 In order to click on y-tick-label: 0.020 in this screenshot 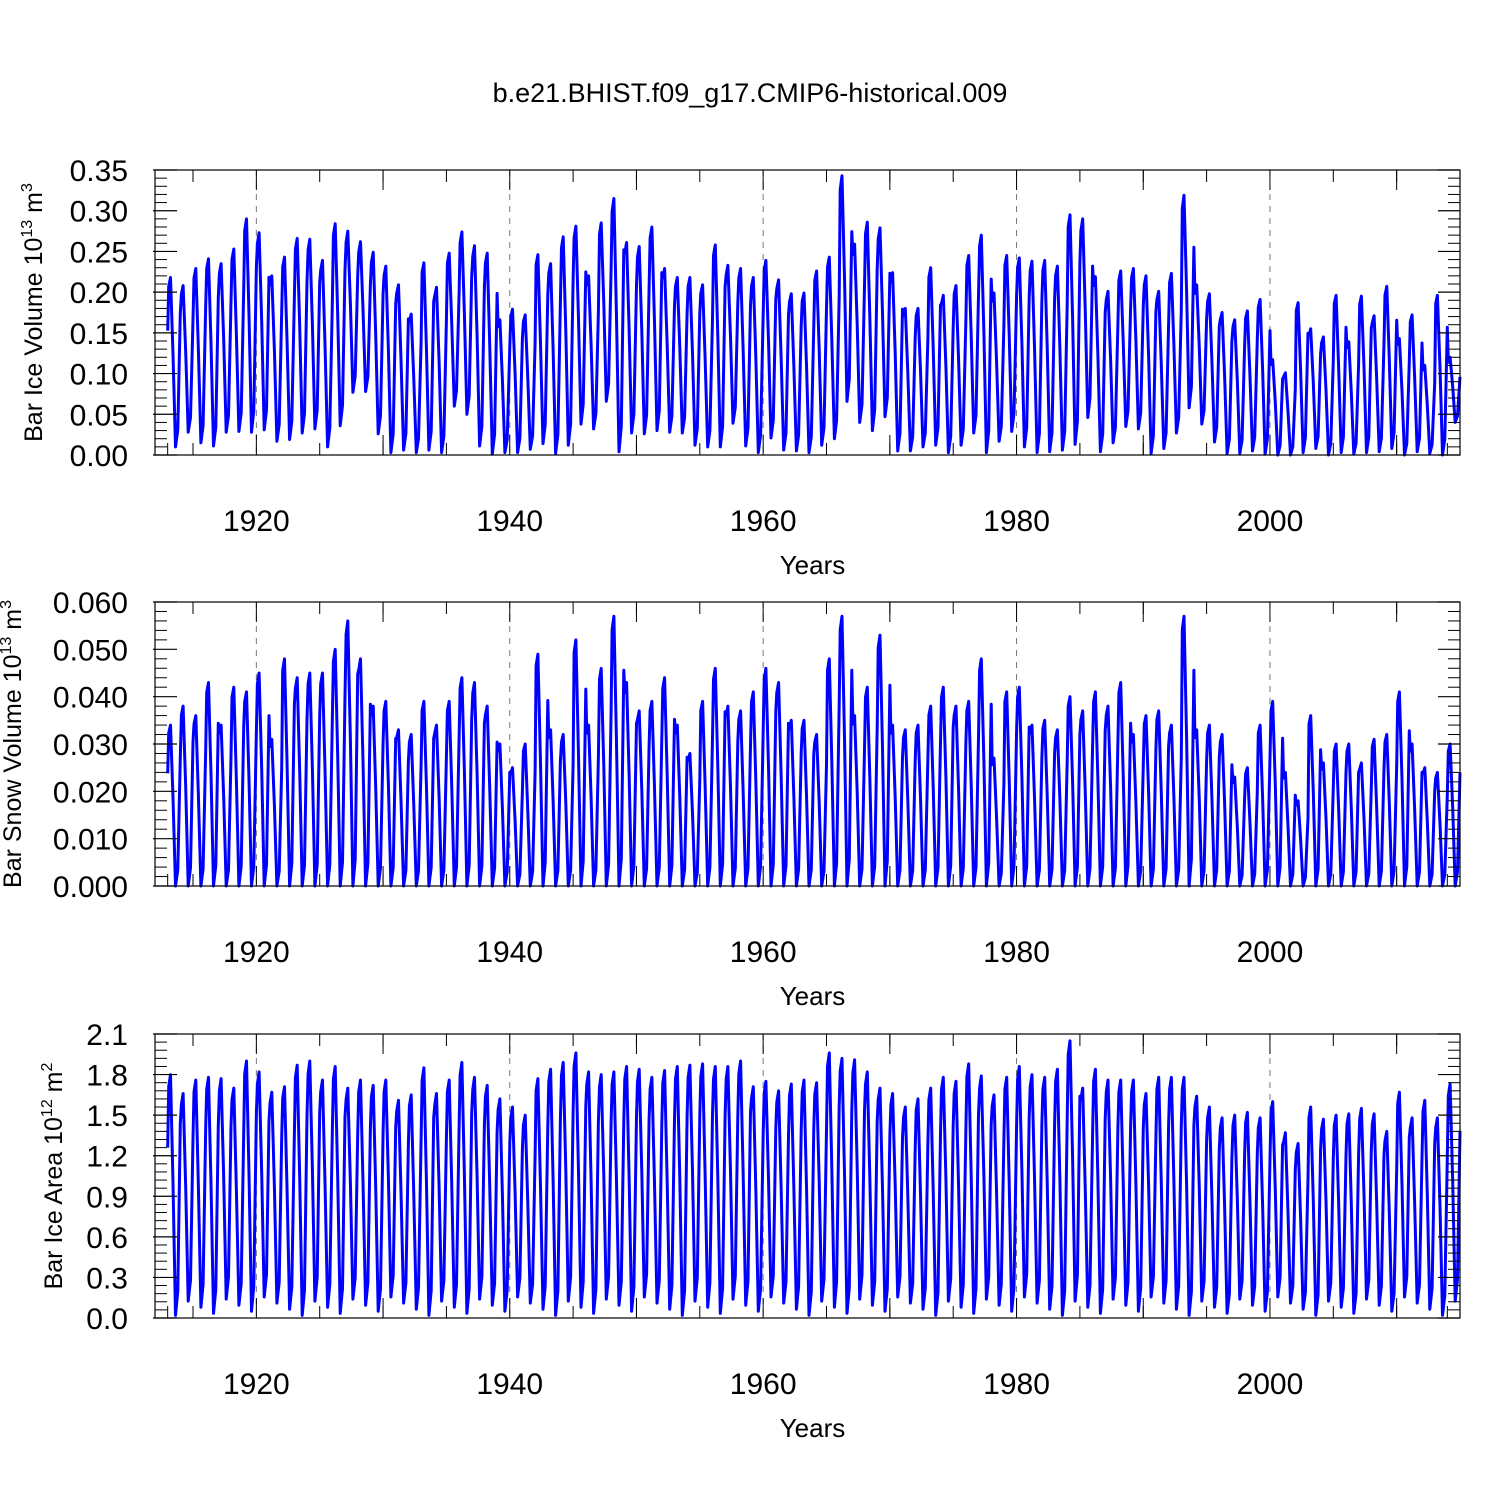, I will do `click(90, 792)`.